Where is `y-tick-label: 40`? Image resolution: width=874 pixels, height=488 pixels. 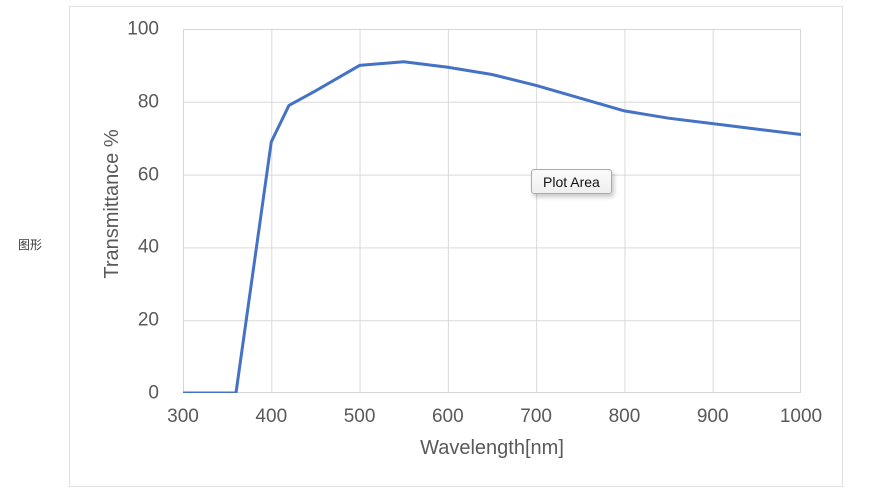 y-tick-label: 40 is located at coordinates (148, 247).